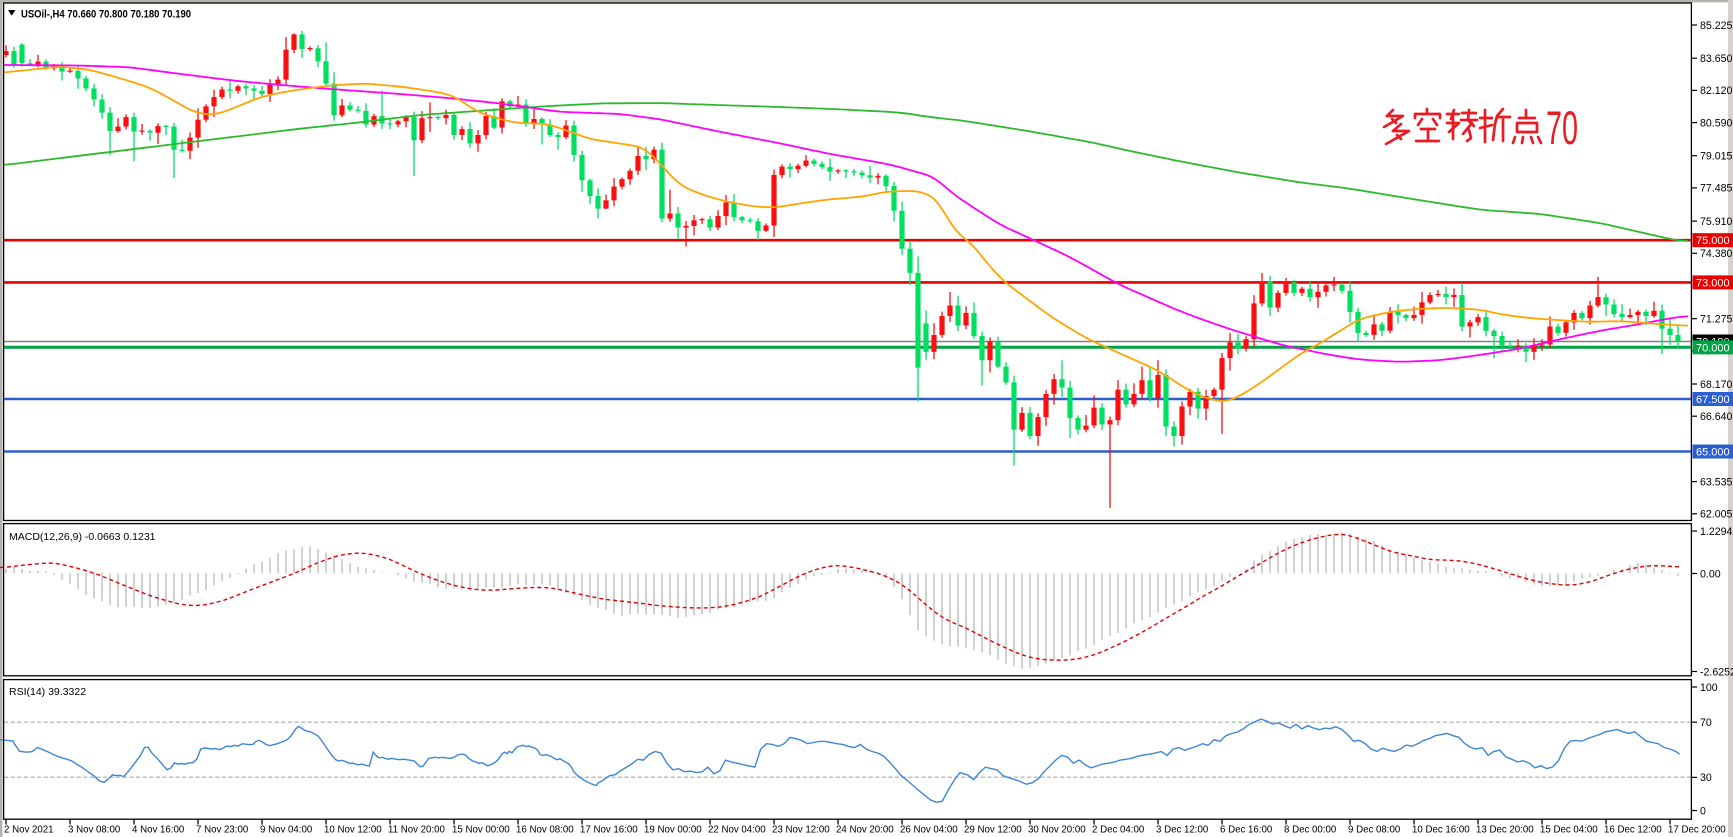 This screenshot has width=1733, height=837. Describe the element at coordinates (353, 830) in the screenshot. I see `svg-text: 10 Nov 12:00` at that location.